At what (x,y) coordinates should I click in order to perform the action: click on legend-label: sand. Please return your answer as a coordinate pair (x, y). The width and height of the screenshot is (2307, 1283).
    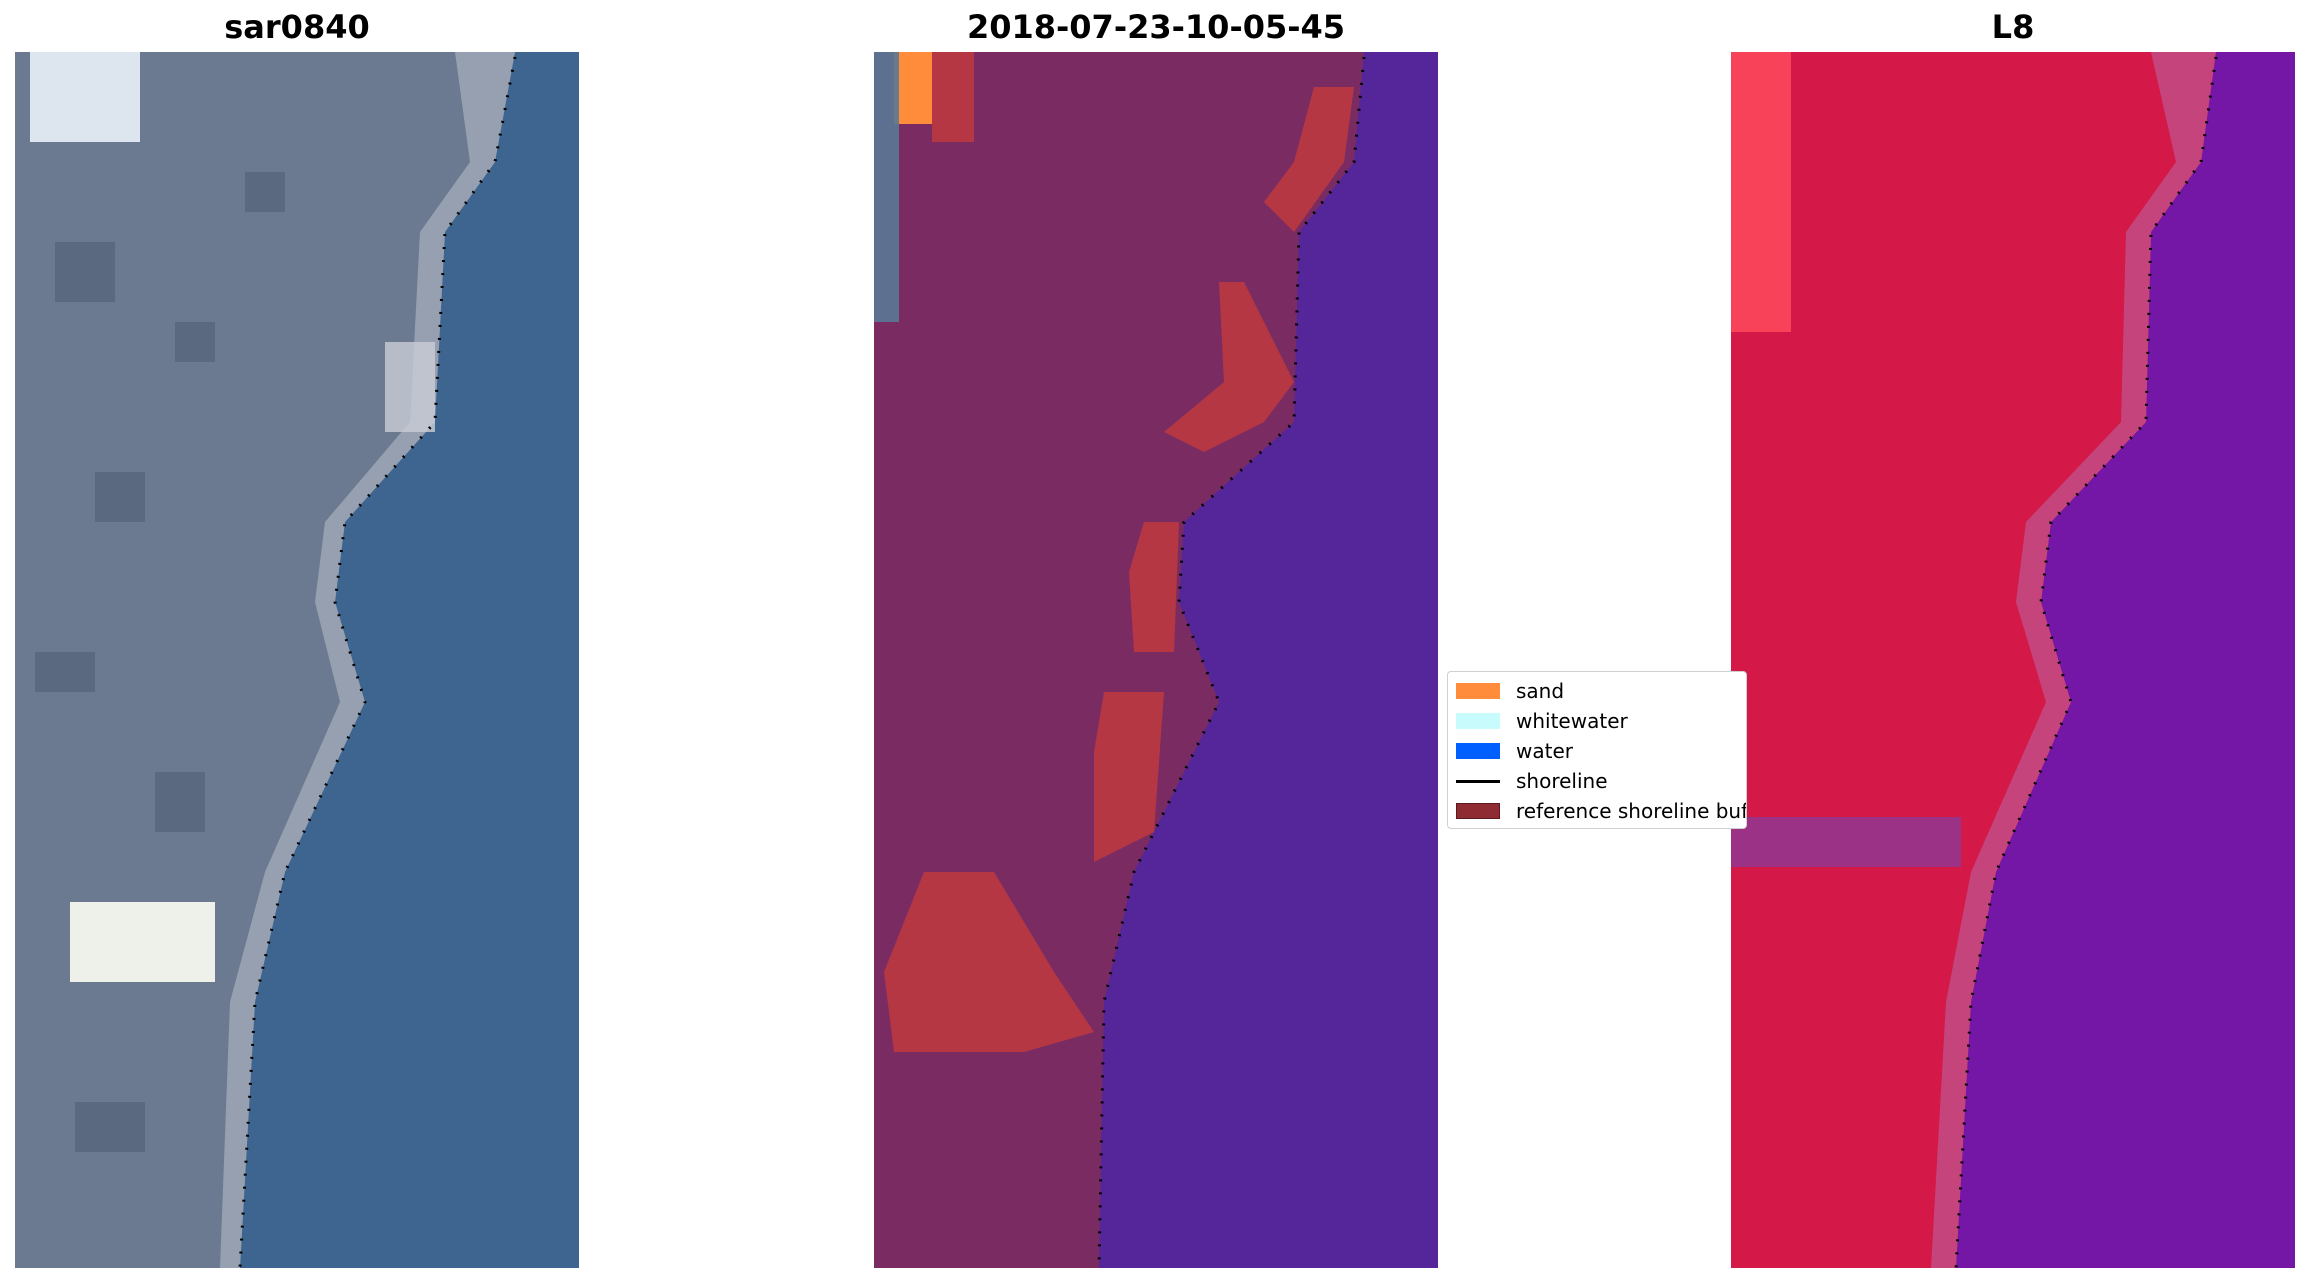
    Looking at the image, I should click on (1540, 691).